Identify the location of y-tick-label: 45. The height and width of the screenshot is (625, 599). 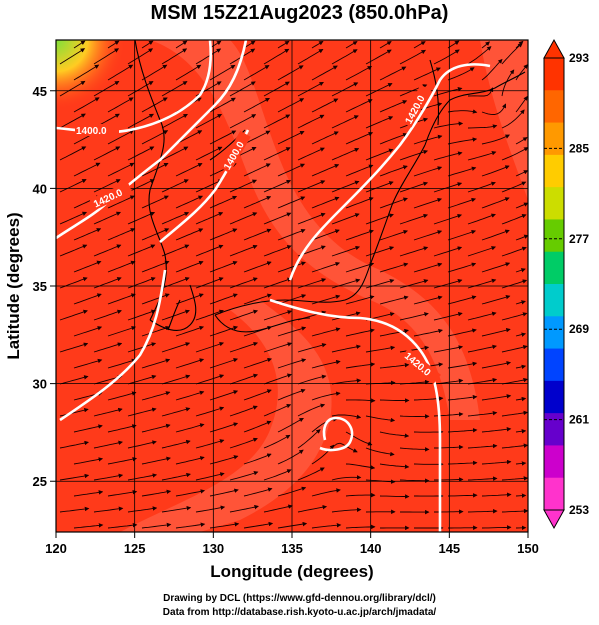
(40, 91).